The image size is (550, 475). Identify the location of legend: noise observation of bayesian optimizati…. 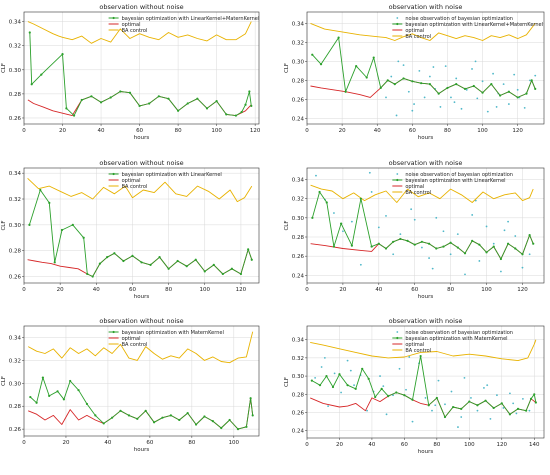
(452, 184).